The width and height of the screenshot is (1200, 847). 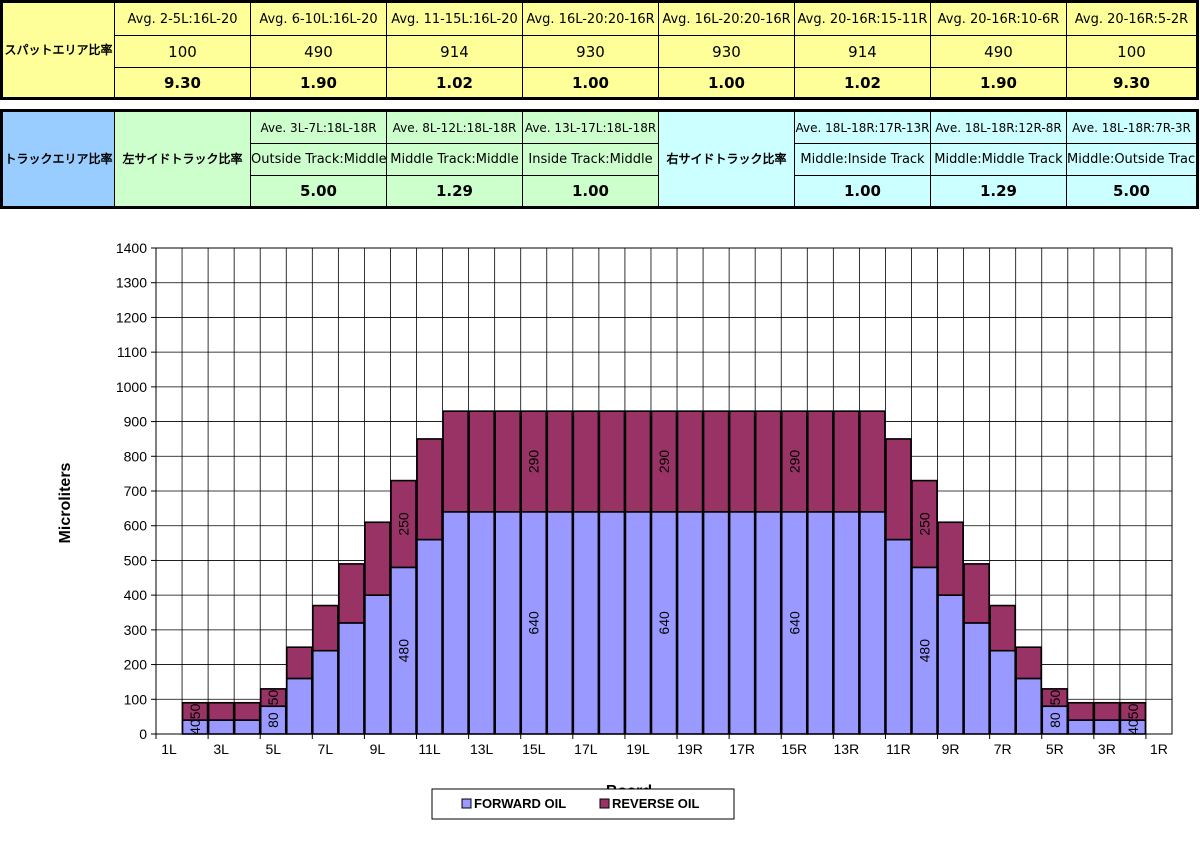 What do you see at coordinates (1003, 749) in the screenshot?
I see `x-tick-label: 7R` at bounding box center [1003, 749].